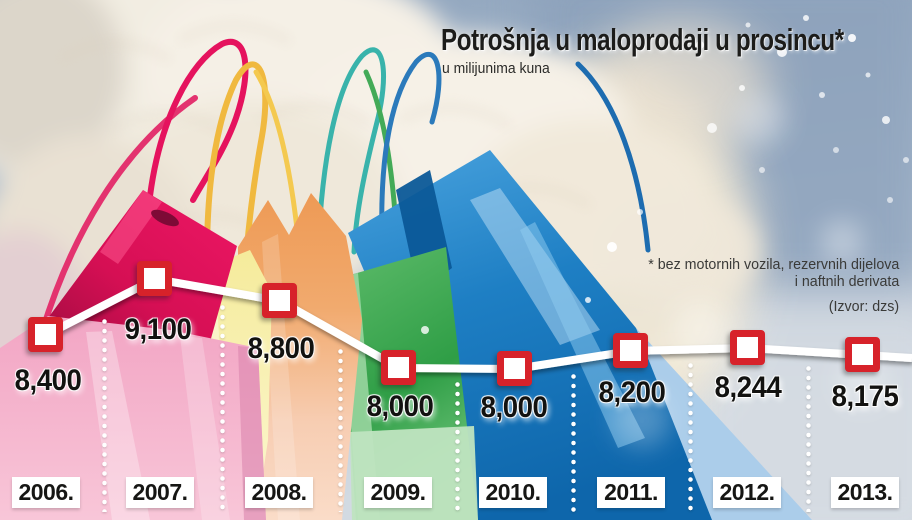  What do you see at coordinates (400, 406) in the screenshot?
I see `value-label-2009: 8,000` at bounding box center [400, 406].